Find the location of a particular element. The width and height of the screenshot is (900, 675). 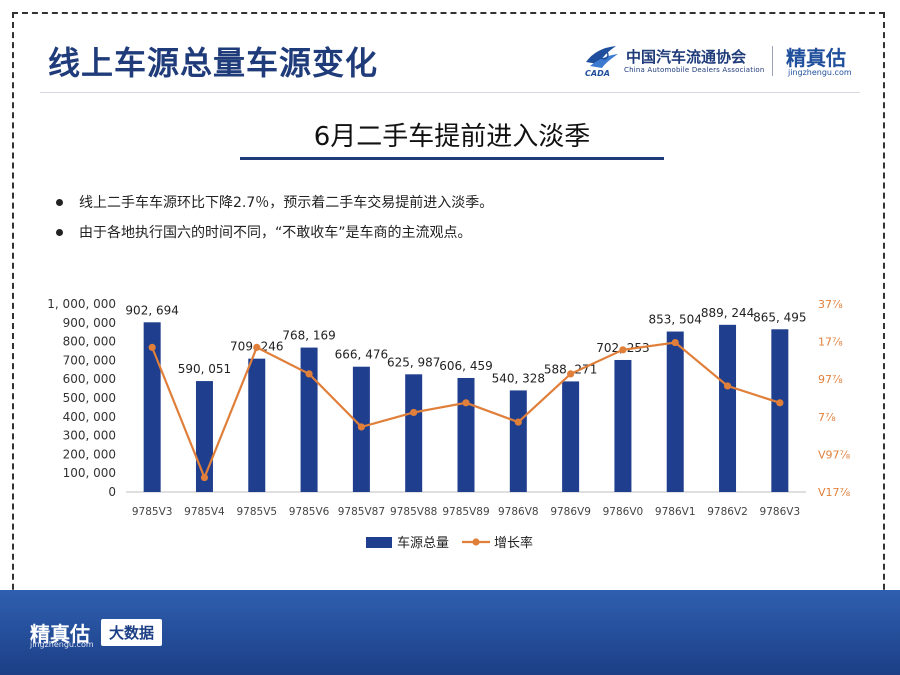

bar-value-label: 865, 495 is located at coordinates (779, 317).